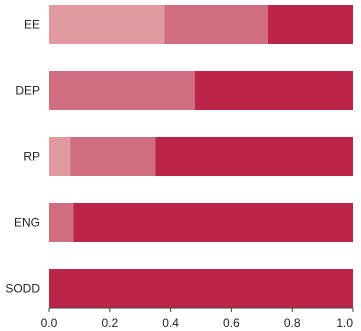 This screenshot has height=331, width=361. I want to click on x-tick-label: 0.0, so click(49, 323).